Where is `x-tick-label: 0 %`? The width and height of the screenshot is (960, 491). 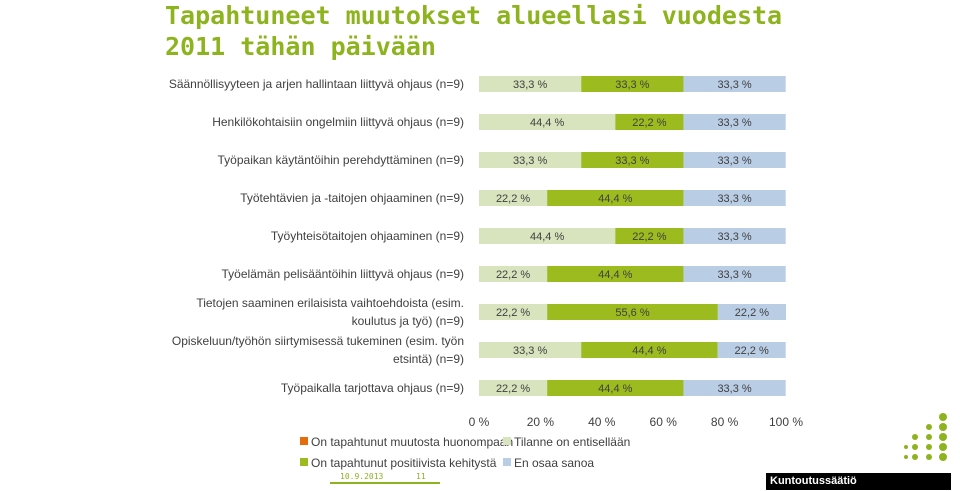
x-tick-label: 0 % is located at coordinates (479, 422).